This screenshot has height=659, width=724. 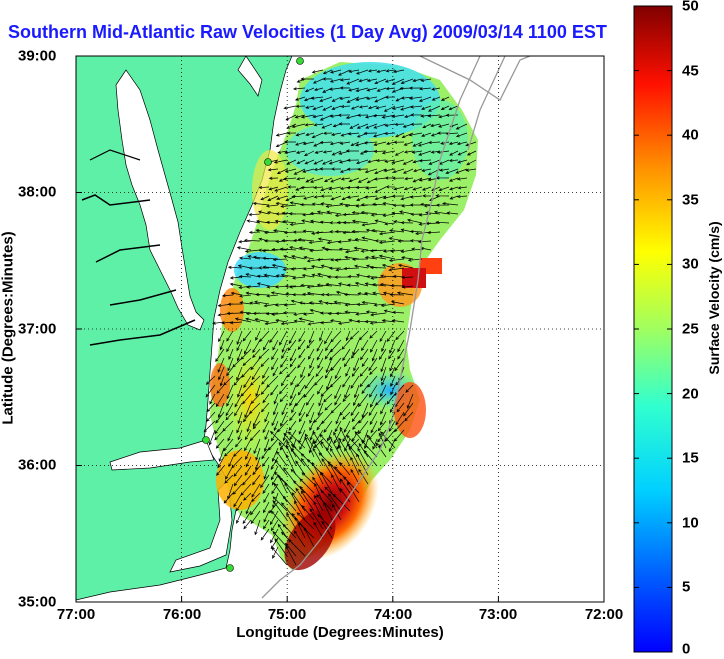 I want to click on colorbar-tick-label: 40, so click(x=690, y=135).